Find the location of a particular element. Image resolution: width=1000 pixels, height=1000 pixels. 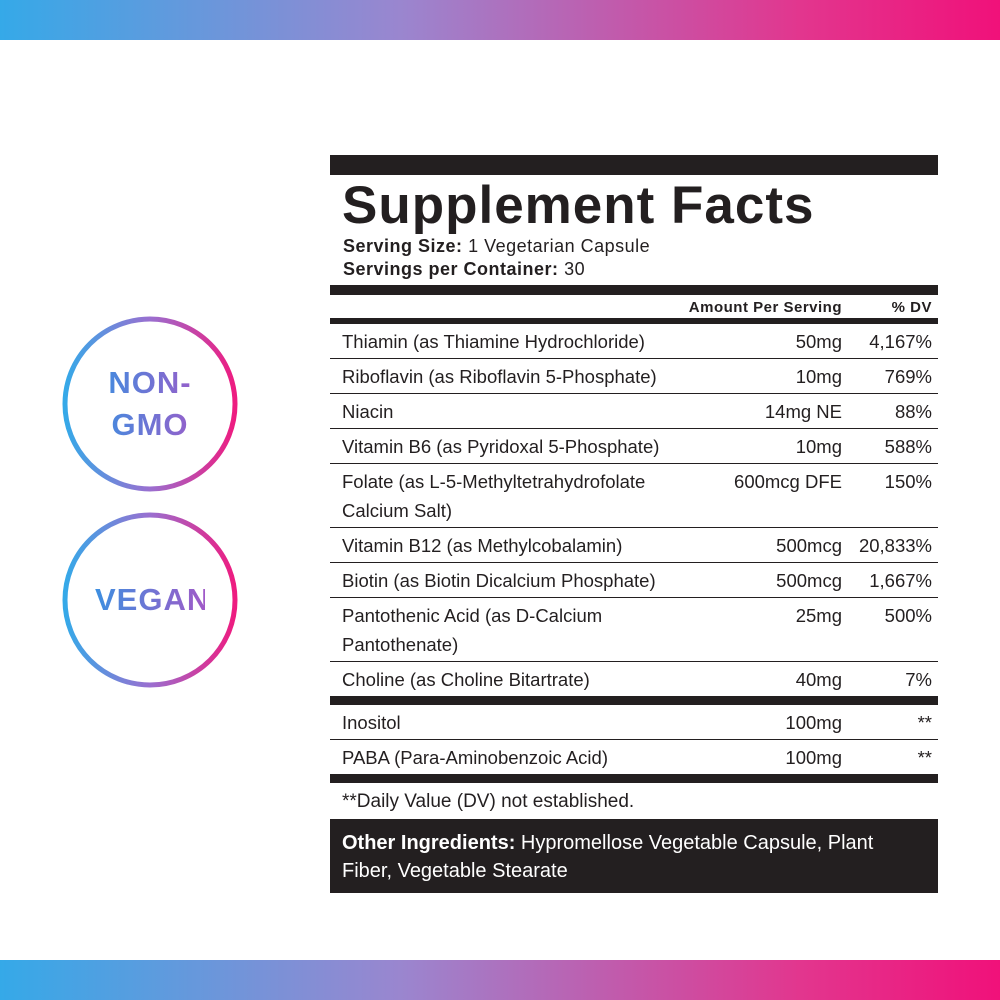

badge: VEGAN is located at coordinates (150, 600).